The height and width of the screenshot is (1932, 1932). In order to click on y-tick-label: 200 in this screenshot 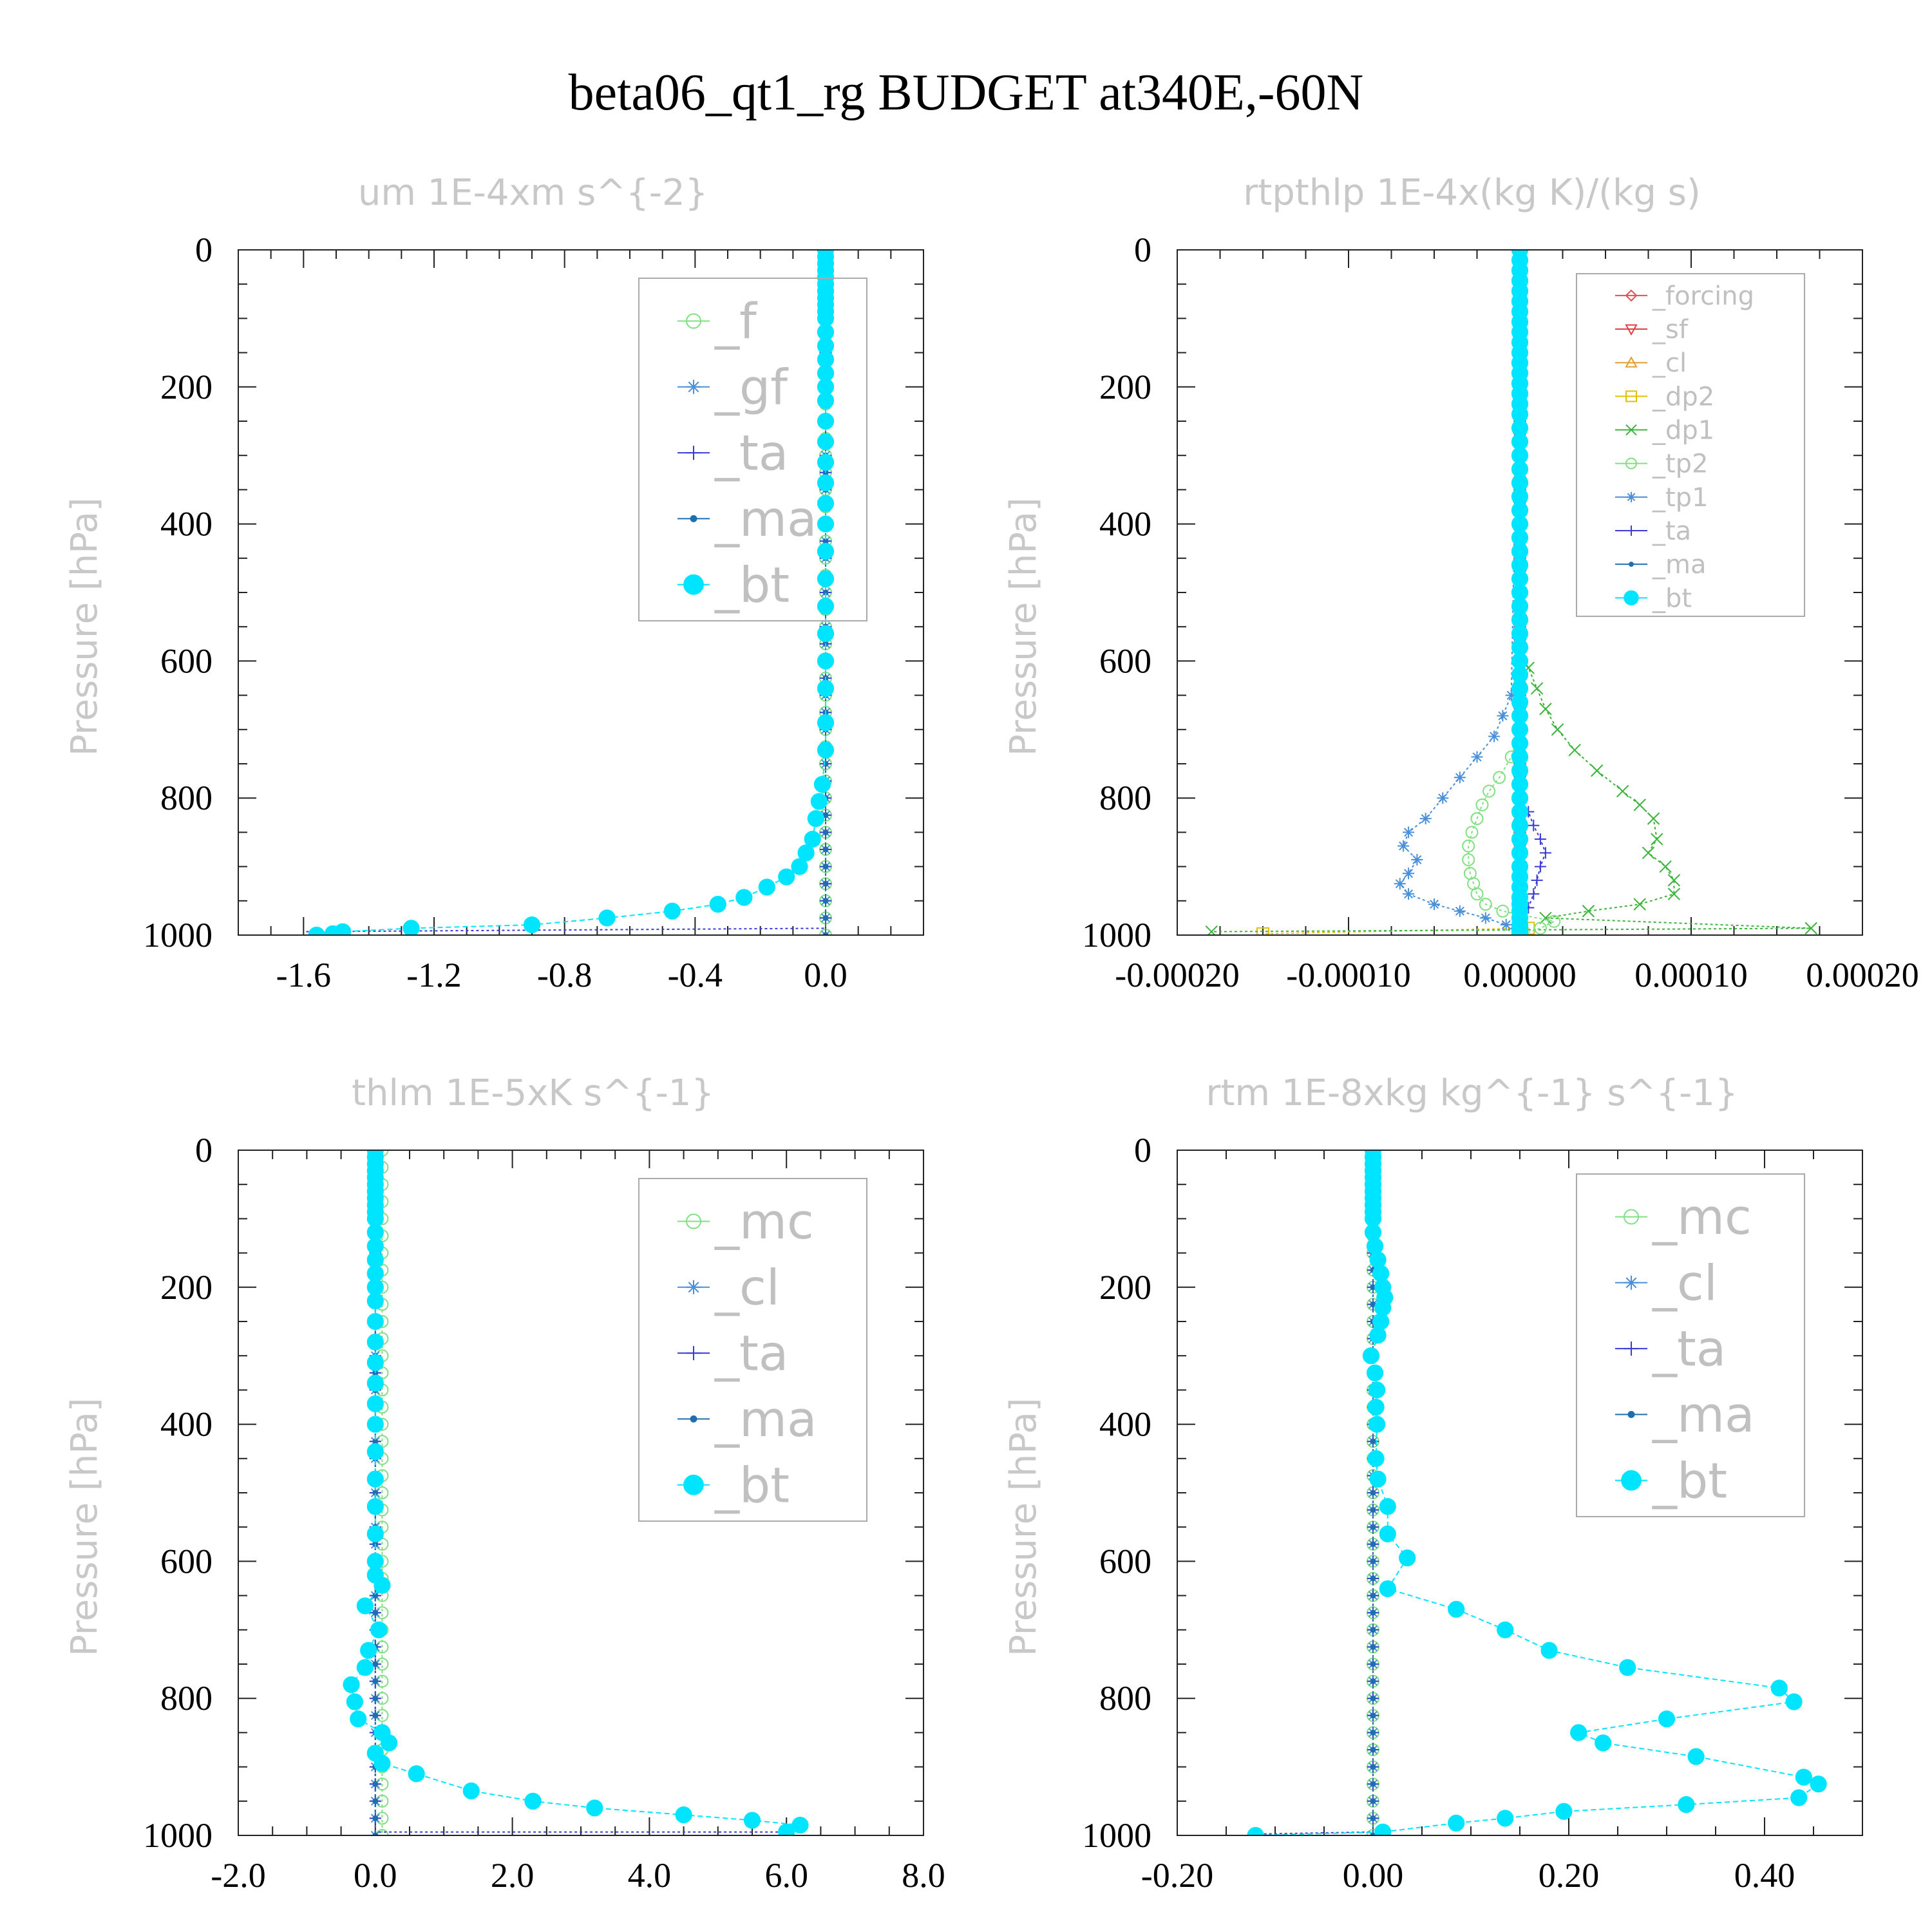, I will do `click(186, 387)`.